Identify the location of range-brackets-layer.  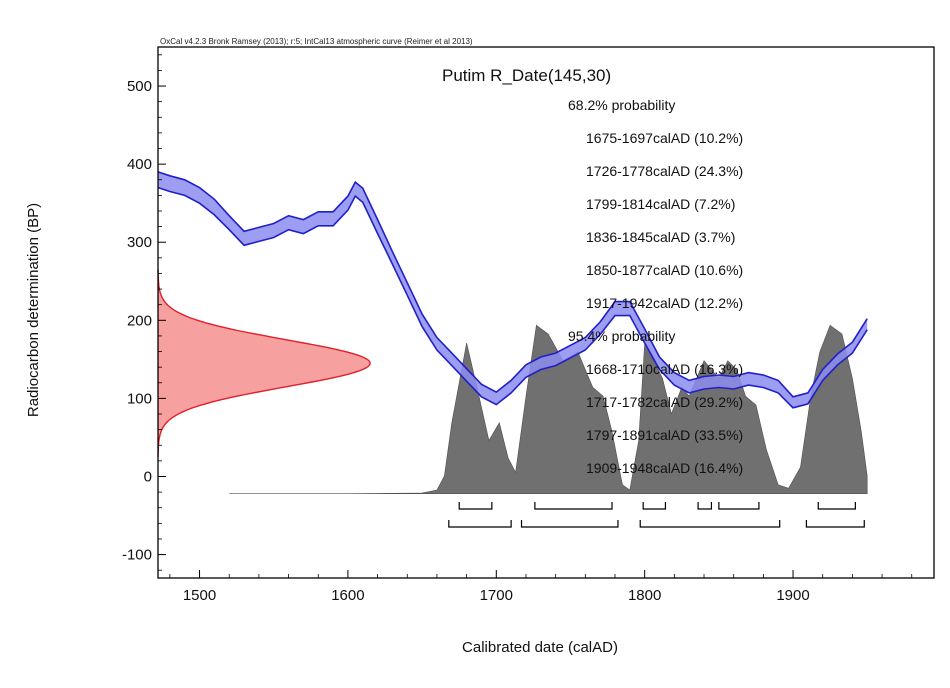
(656, 515).